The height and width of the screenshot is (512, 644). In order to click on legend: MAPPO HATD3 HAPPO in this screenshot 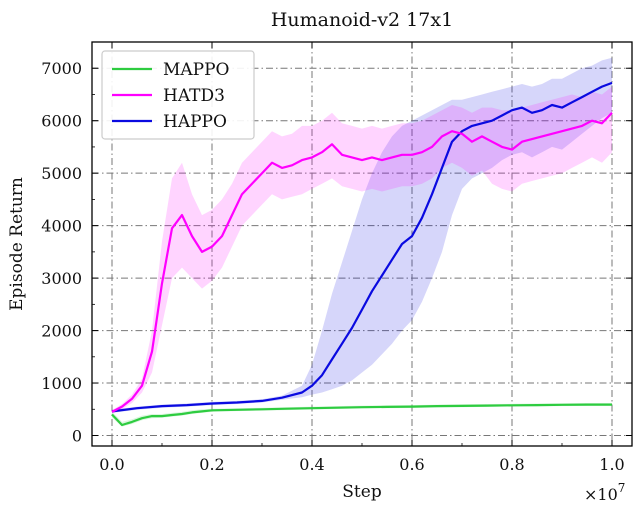, I will do `click(178, 95)`.